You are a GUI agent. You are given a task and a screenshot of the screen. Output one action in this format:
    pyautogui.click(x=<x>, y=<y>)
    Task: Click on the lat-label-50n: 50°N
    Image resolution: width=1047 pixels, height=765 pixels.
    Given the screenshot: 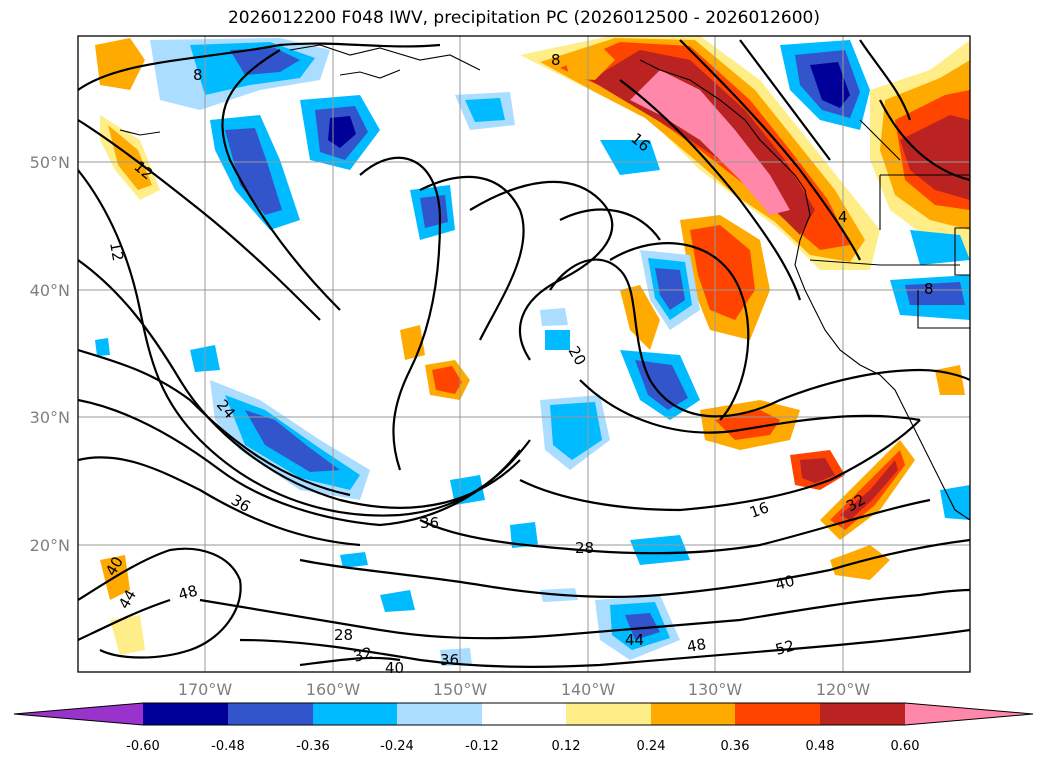 What is the action you would take?
    pyautogui.click(x=50, y=162)
    